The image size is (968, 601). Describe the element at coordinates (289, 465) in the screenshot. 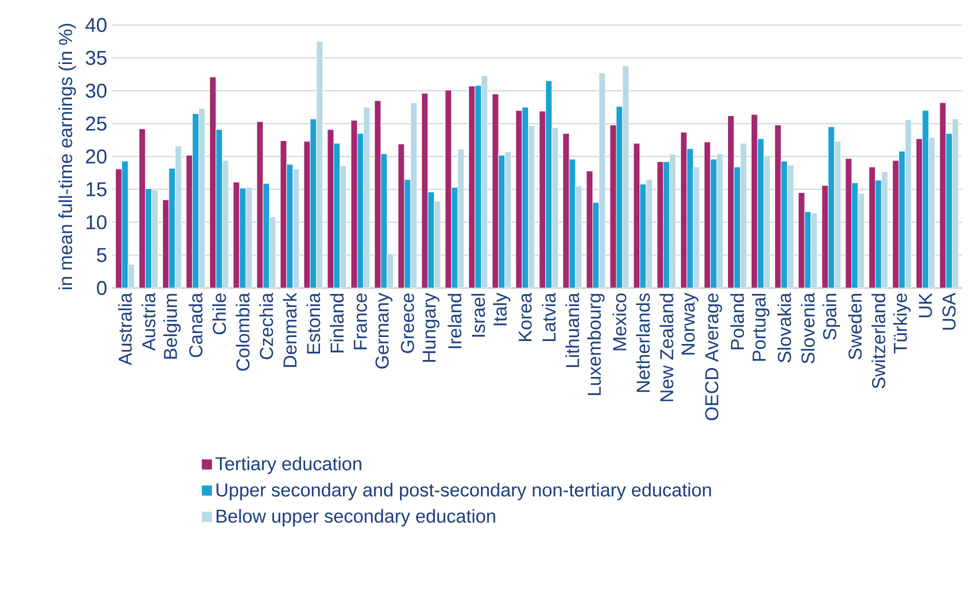

I see `legend-label: Tertiary education` at that location.